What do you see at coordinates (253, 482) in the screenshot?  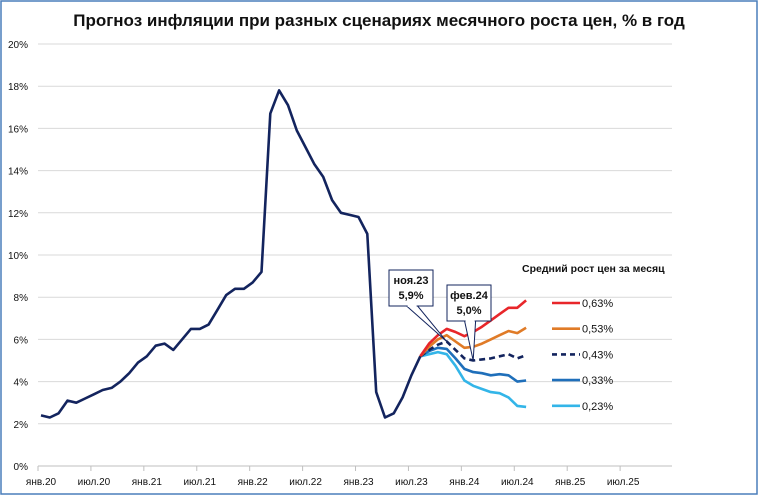 I see `x-tick-label: янв.22` at bounding box center [253, 482].